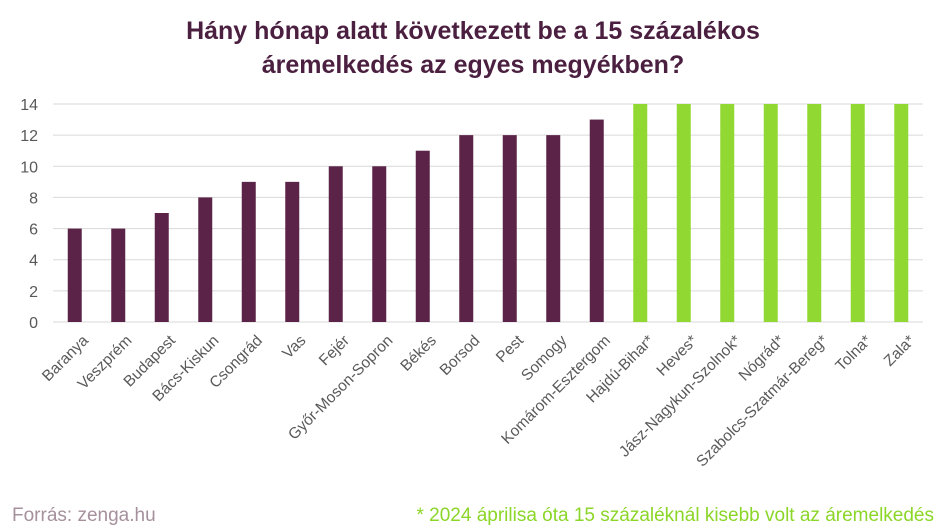 The width and height of the screenshot is (946, 529). I want to click on x-tick-label: Pest, so click(510, 349).